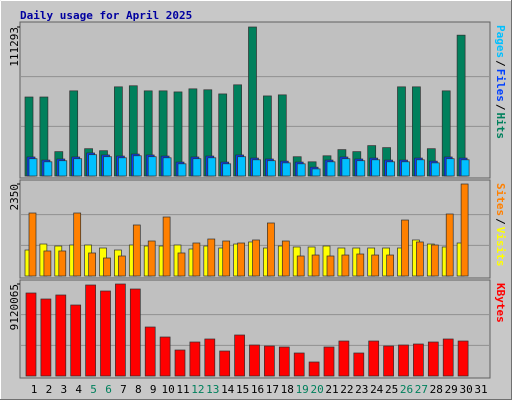 The height and width of the screenshot is (400, 512). I want to click on x-tick-label: 27, so click(421, 389).